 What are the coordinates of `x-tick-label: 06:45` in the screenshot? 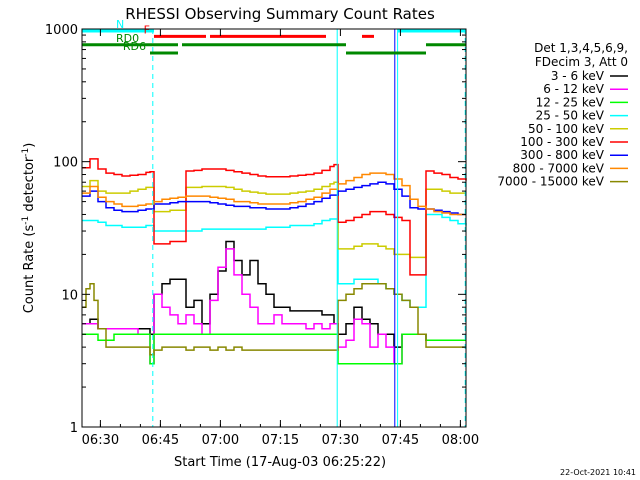 It's located at (160, 440).